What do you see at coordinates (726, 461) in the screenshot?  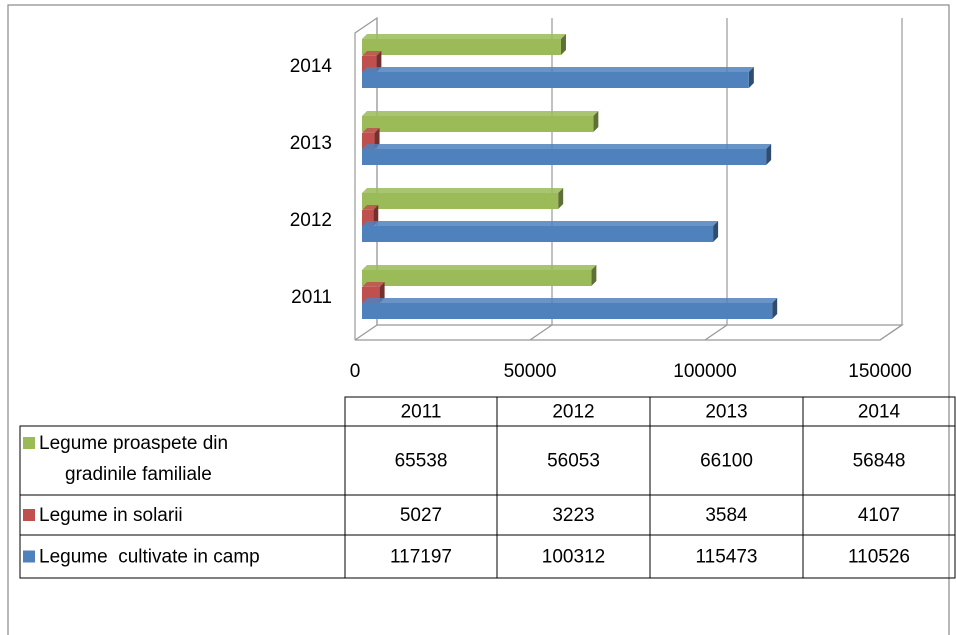 I see `table-value: 66100` at bounding box center [726, 461].